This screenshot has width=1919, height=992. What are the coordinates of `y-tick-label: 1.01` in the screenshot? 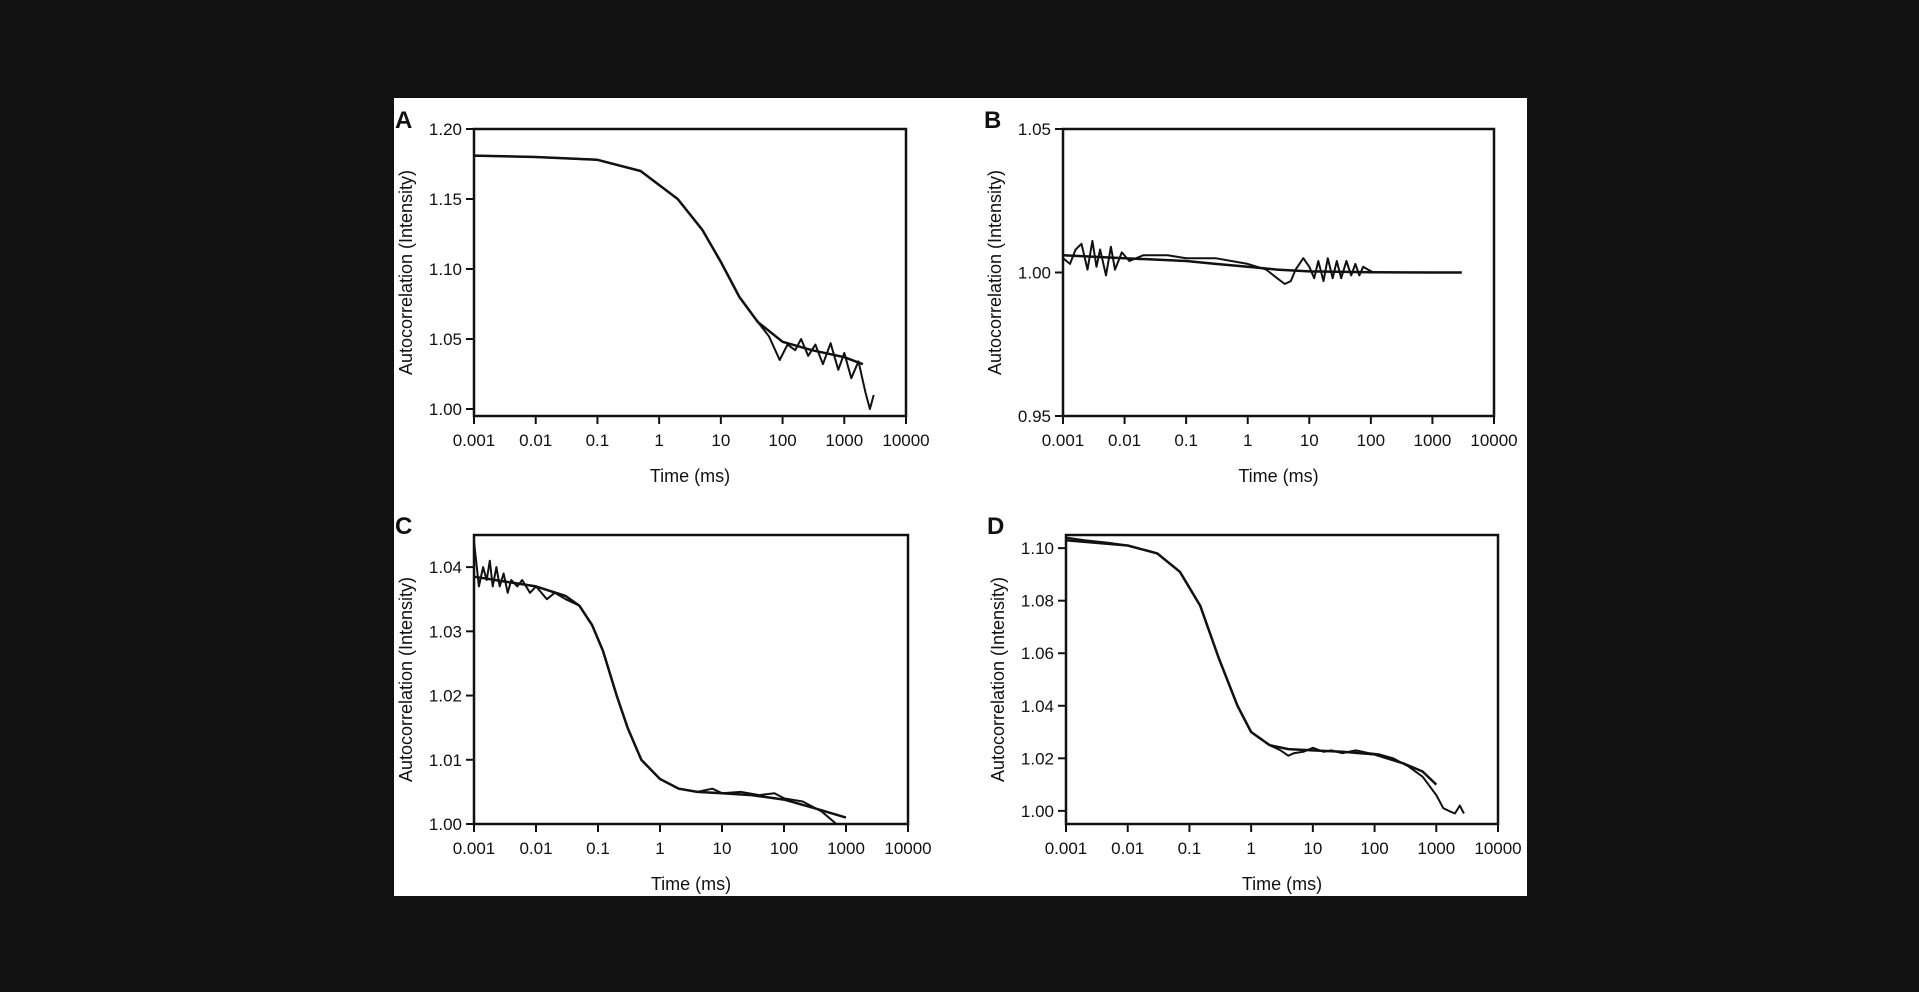 It's located at (445, 760).